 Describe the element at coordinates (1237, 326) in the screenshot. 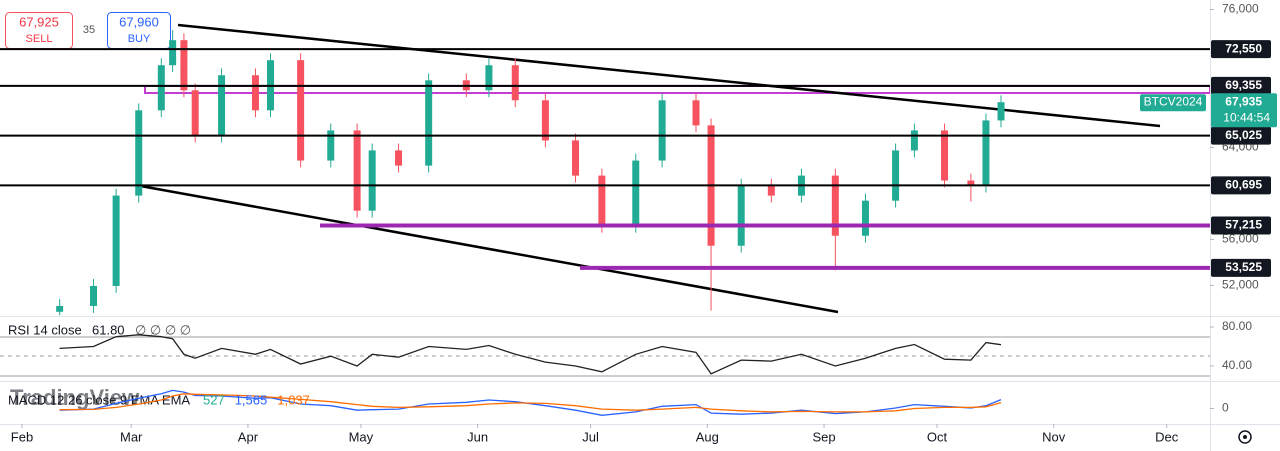

I see `y-tick-label: 80.00` at that location.